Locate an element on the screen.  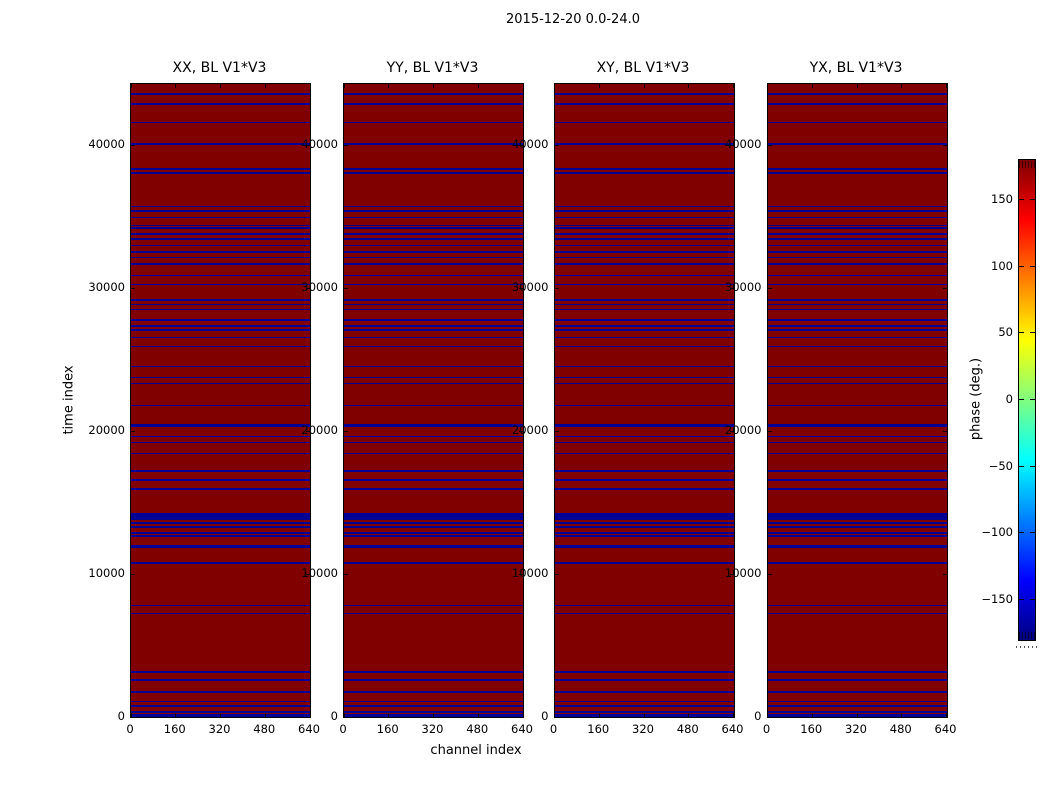
x-tick-label: 640 is located at coordinates (522, 729).